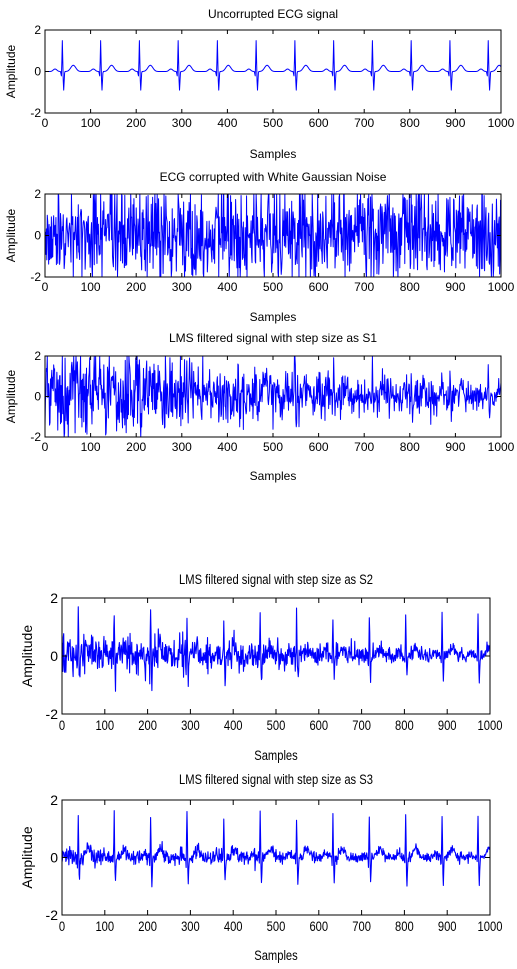 This screenshot has height=969, width=517. What do you see at coordinates (273, 14) in the screenshot?
I see `chart-title: Uncorrupted ECG signal` at bounding box center [273, 14].